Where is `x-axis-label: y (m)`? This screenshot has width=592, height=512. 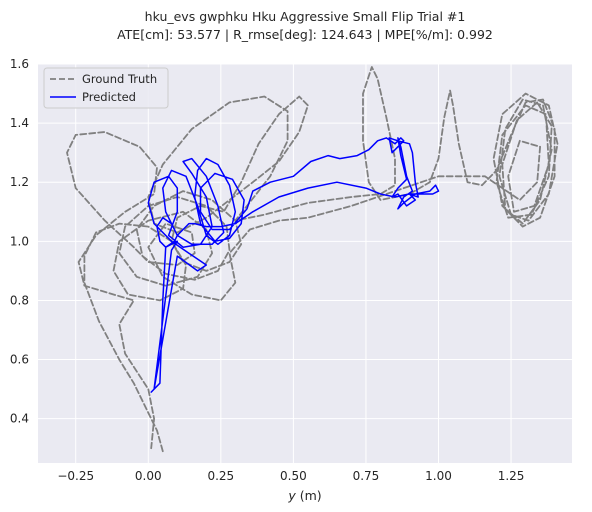
x-axis-label: y (m) is located at coordinates (304, 495).